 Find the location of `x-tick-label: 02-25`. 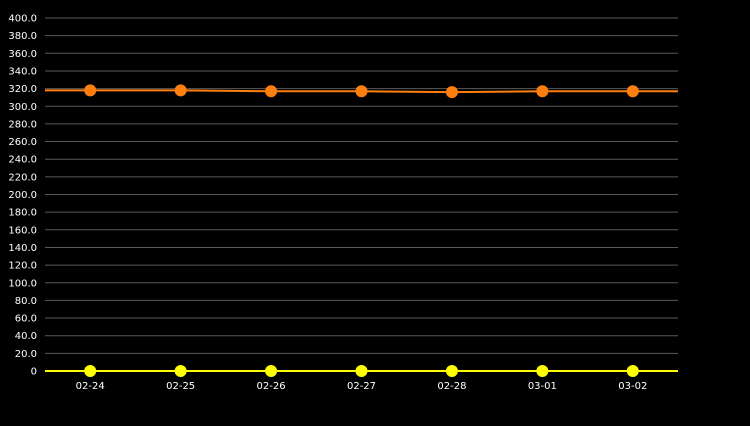

x-tick-label: 02-25 is located at coordinates (180, 386).